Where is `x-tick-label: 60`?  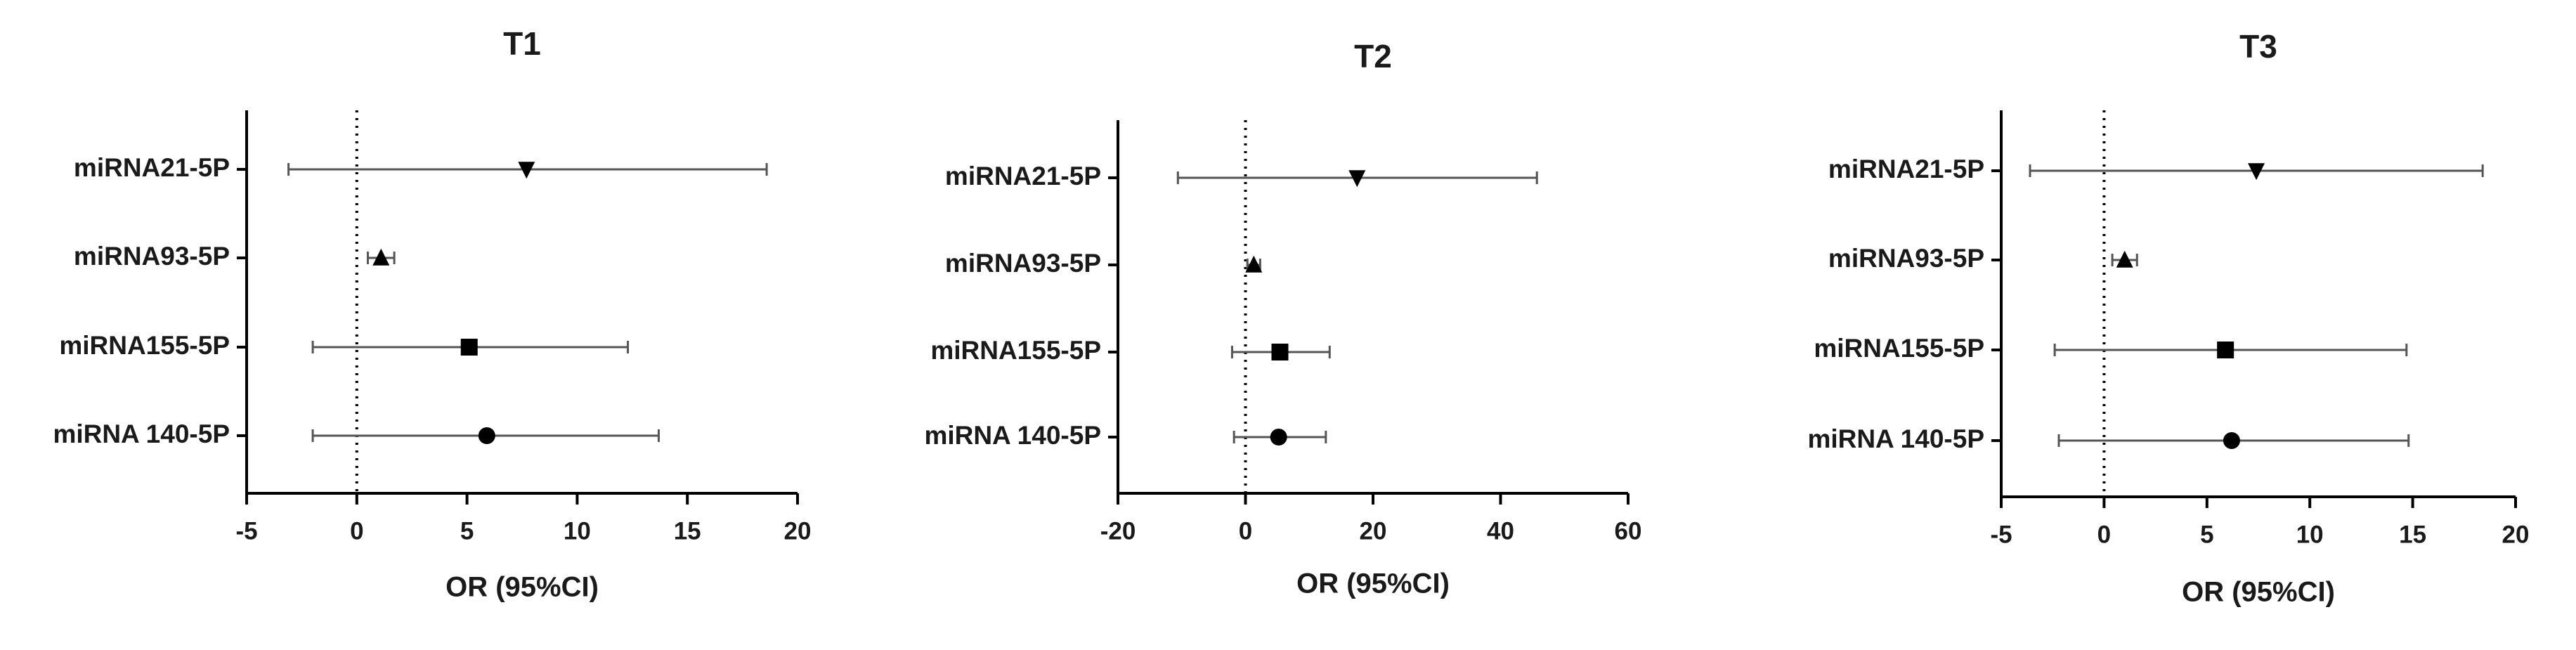
x-tick-label: 60 is located at coordinates (1628, 531).